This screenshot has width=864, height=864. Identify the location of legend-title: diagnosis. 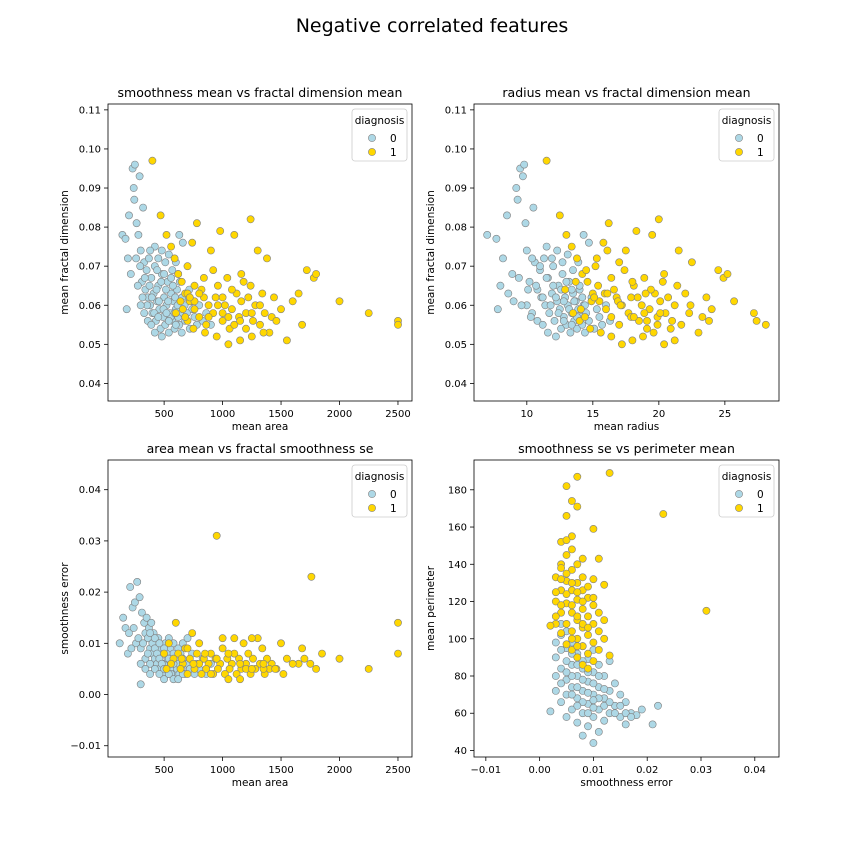
(380, 477).